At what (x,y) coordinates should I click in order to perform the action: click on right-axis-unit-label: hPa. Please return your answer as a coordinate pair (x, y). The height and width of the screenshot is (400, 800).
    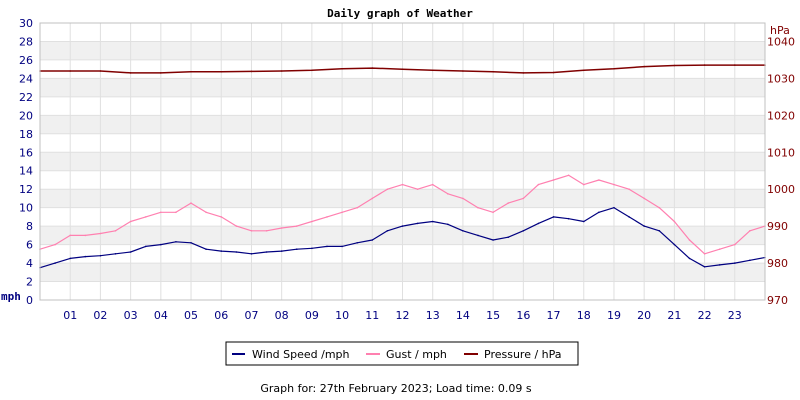
    Looking at the image, I should click on (780, 30).